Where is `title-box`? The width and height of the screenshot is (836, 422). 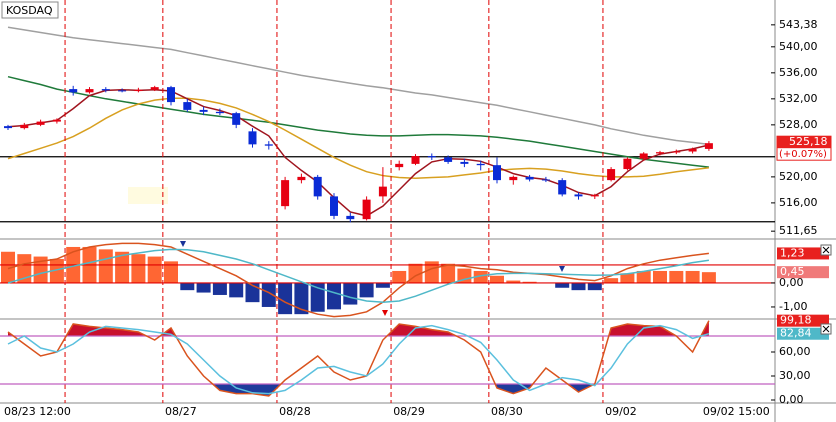 title-box is located at coordinates (30, 10).